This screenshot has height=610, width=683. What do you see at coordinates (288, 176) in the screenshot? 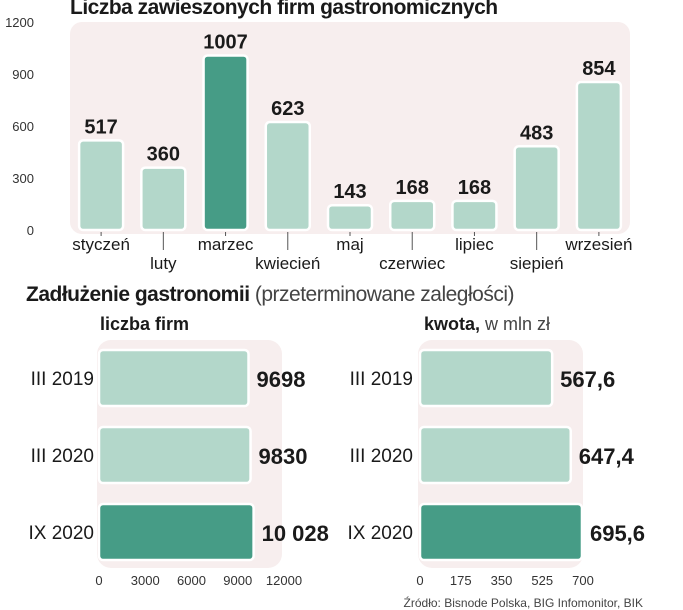
I see `bar-kwiecień` at bounding box center [288, 176].